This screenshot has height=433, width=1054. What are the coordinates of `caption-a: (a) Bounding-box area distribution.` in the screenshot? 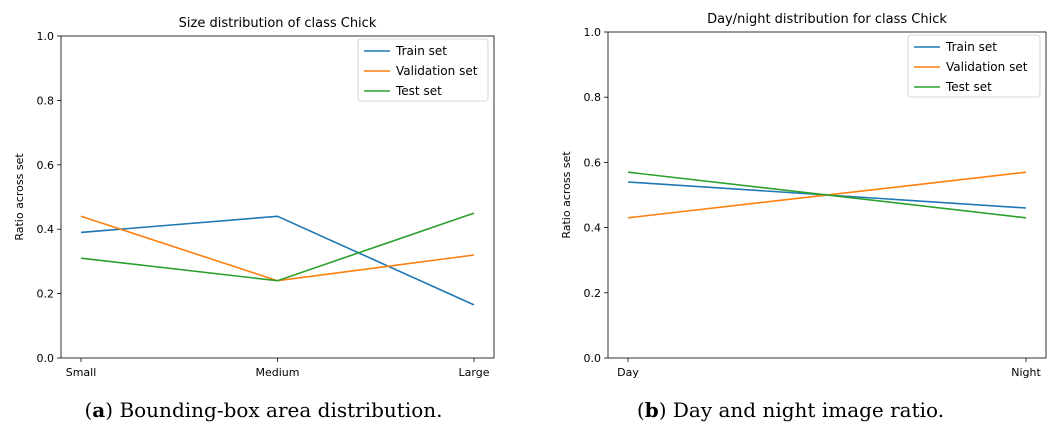 It's located at (263, 410).